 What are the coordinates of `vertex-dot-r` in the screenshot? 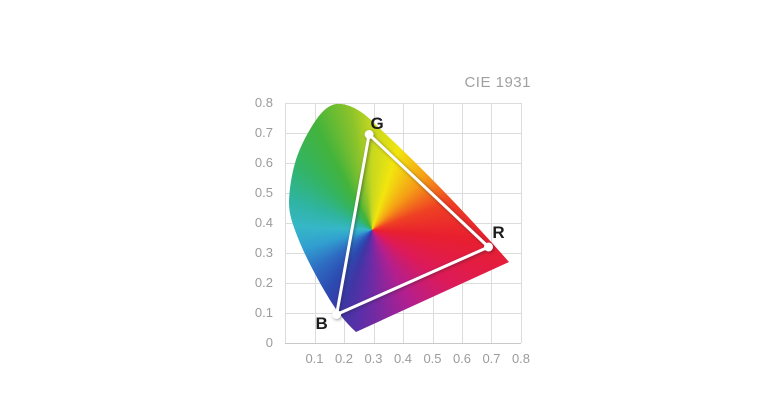 It's located at (488, 247).